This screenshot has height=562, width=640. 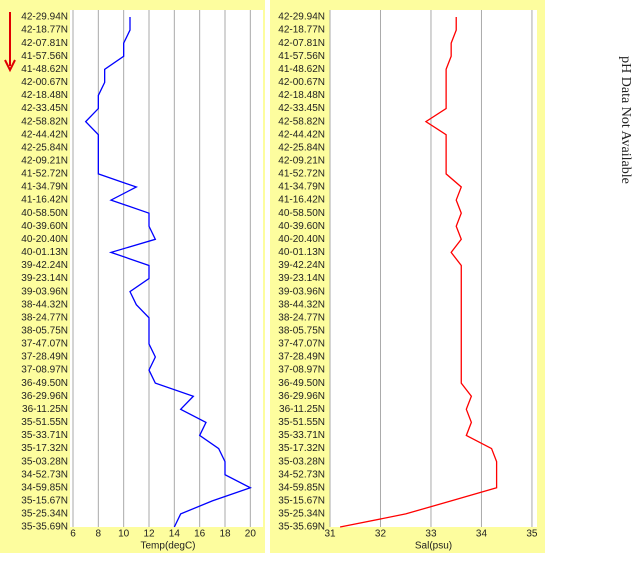 What do you see at coordinates (124, 534) in the screenshot?
I see `x-tick-label: 10` at bounding box center [124, 534].